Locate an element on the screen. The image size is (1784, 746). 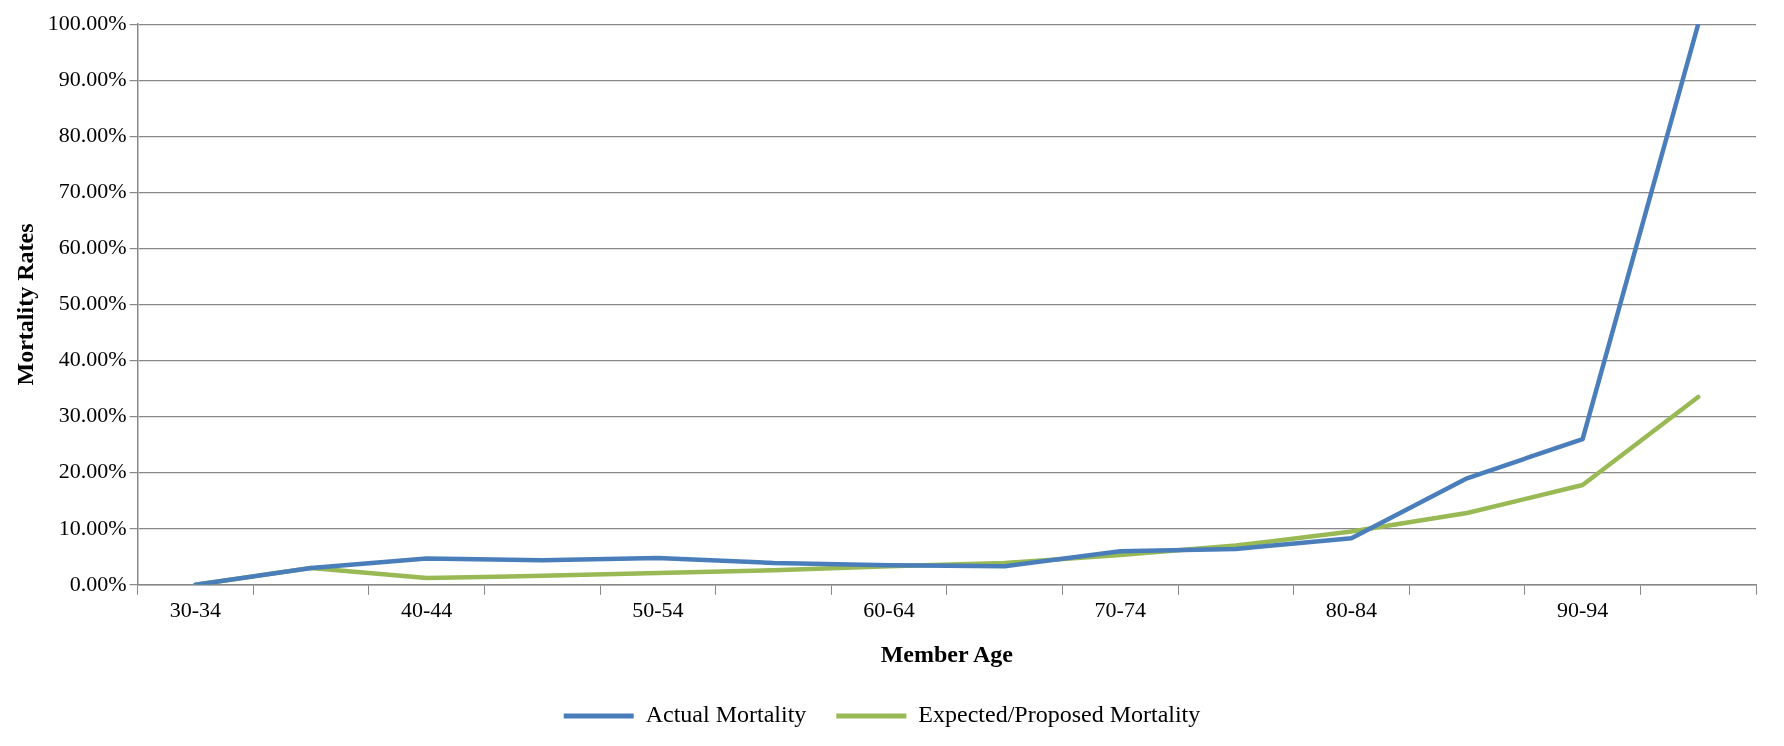
y-tick-label: 90.00% is located at coordinates (92, 79).